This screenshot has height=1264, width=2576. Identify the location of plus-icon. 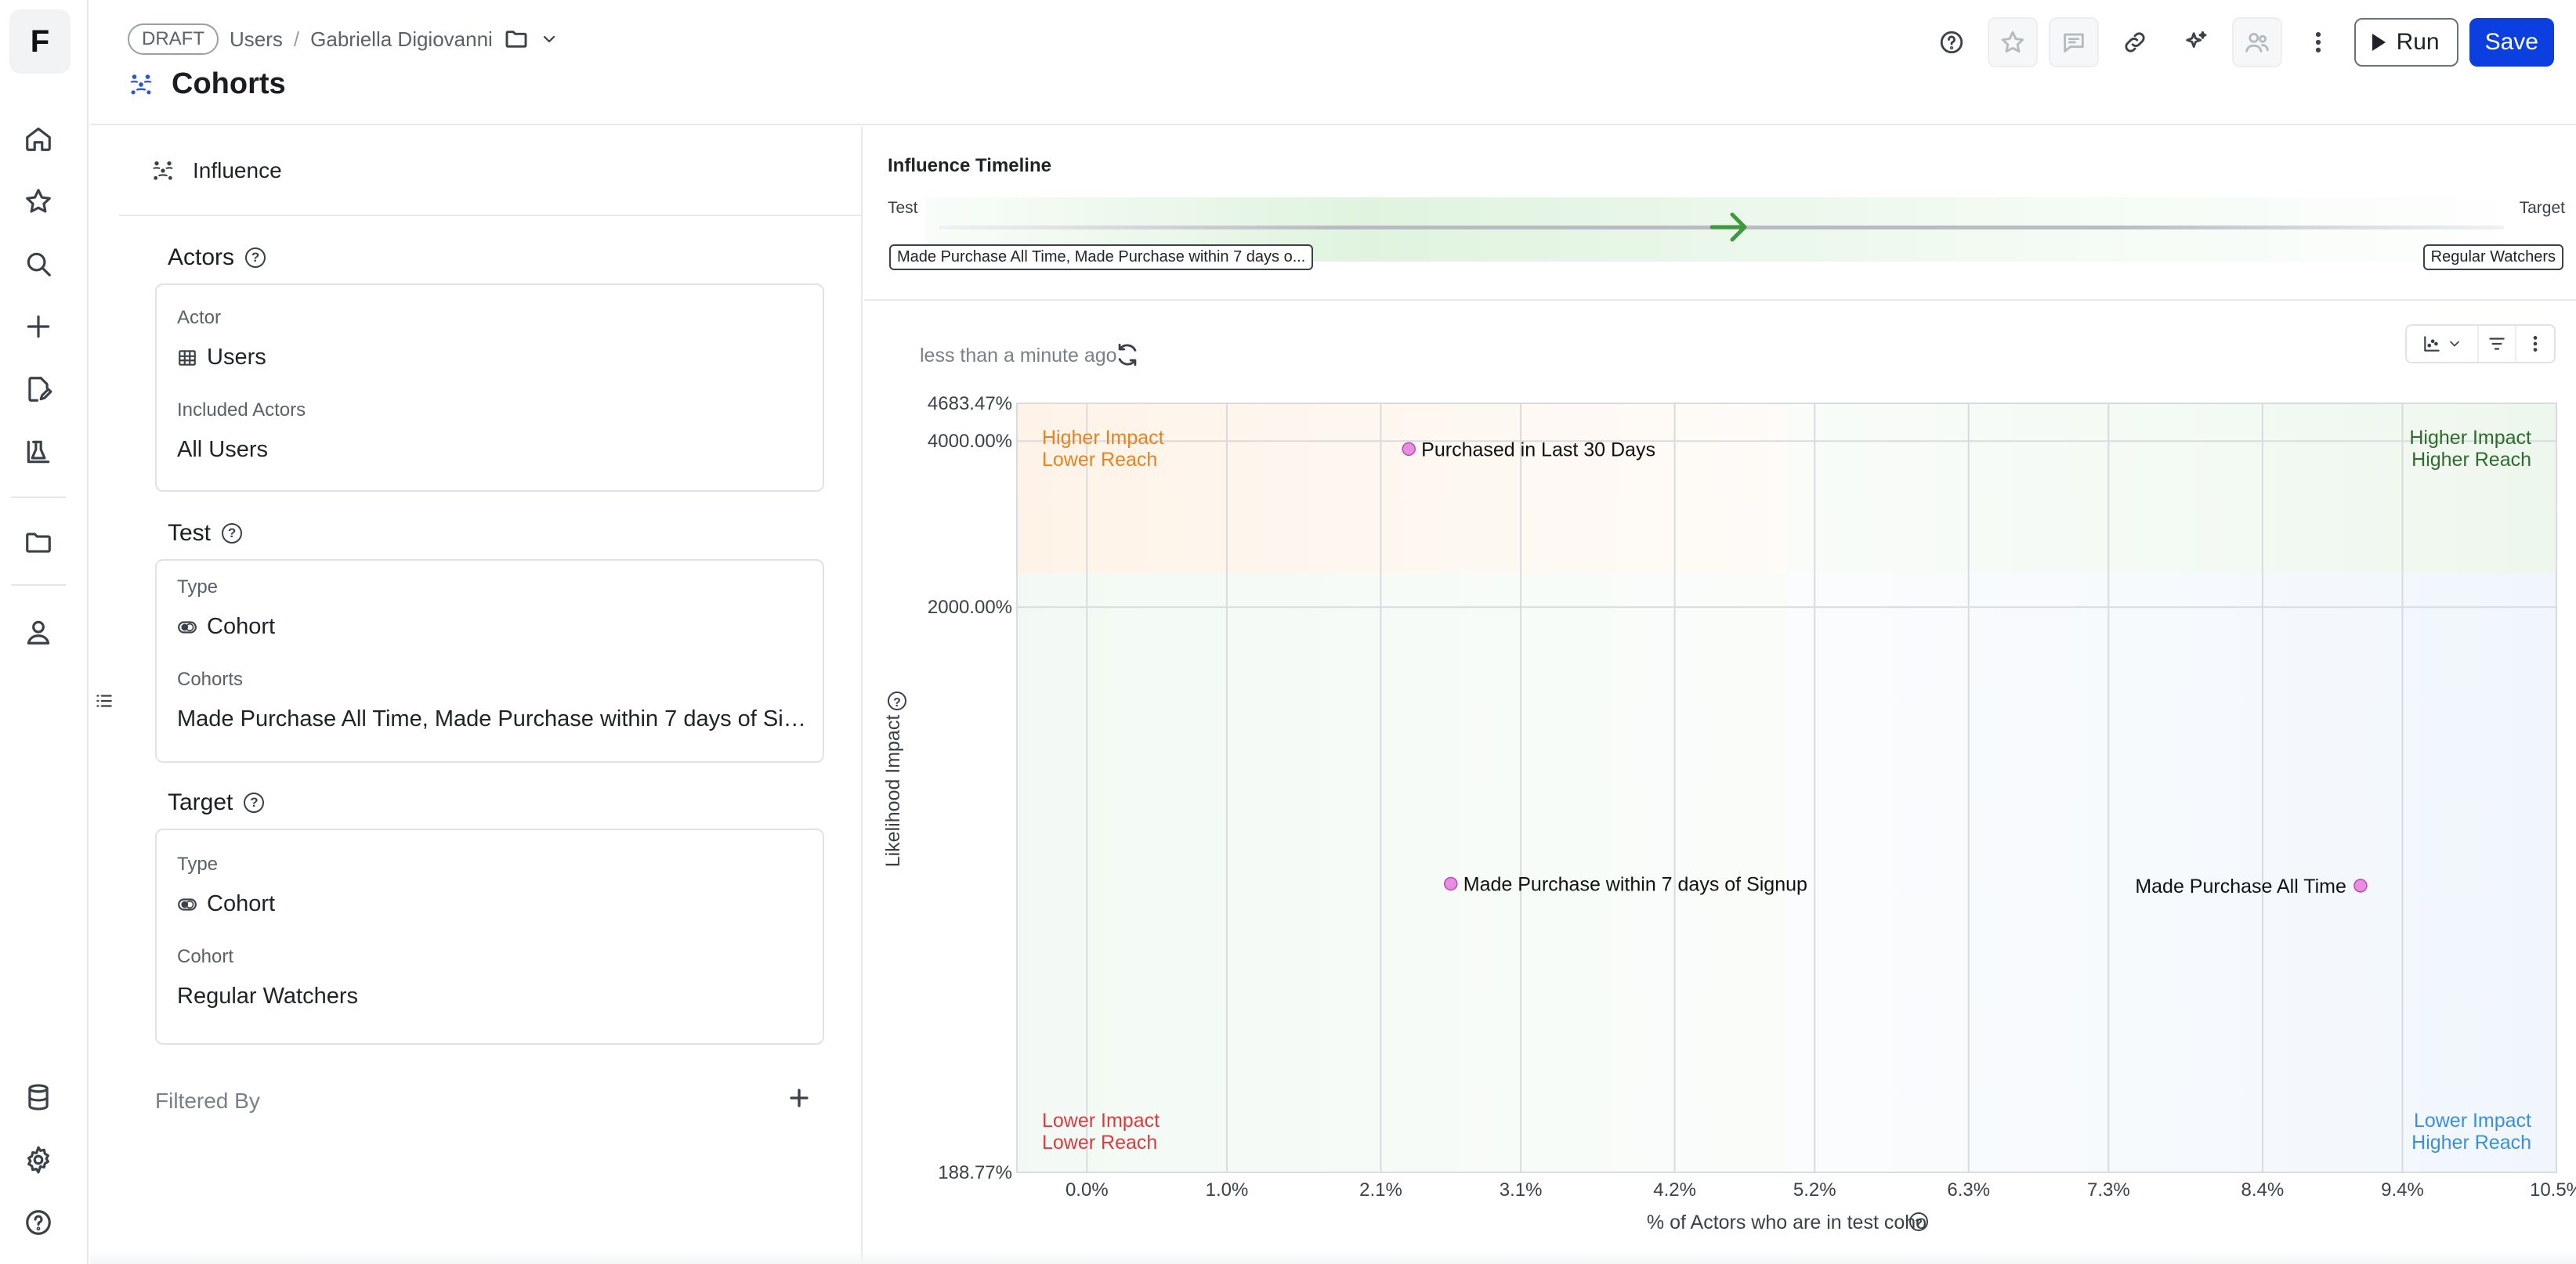
(38, 326).